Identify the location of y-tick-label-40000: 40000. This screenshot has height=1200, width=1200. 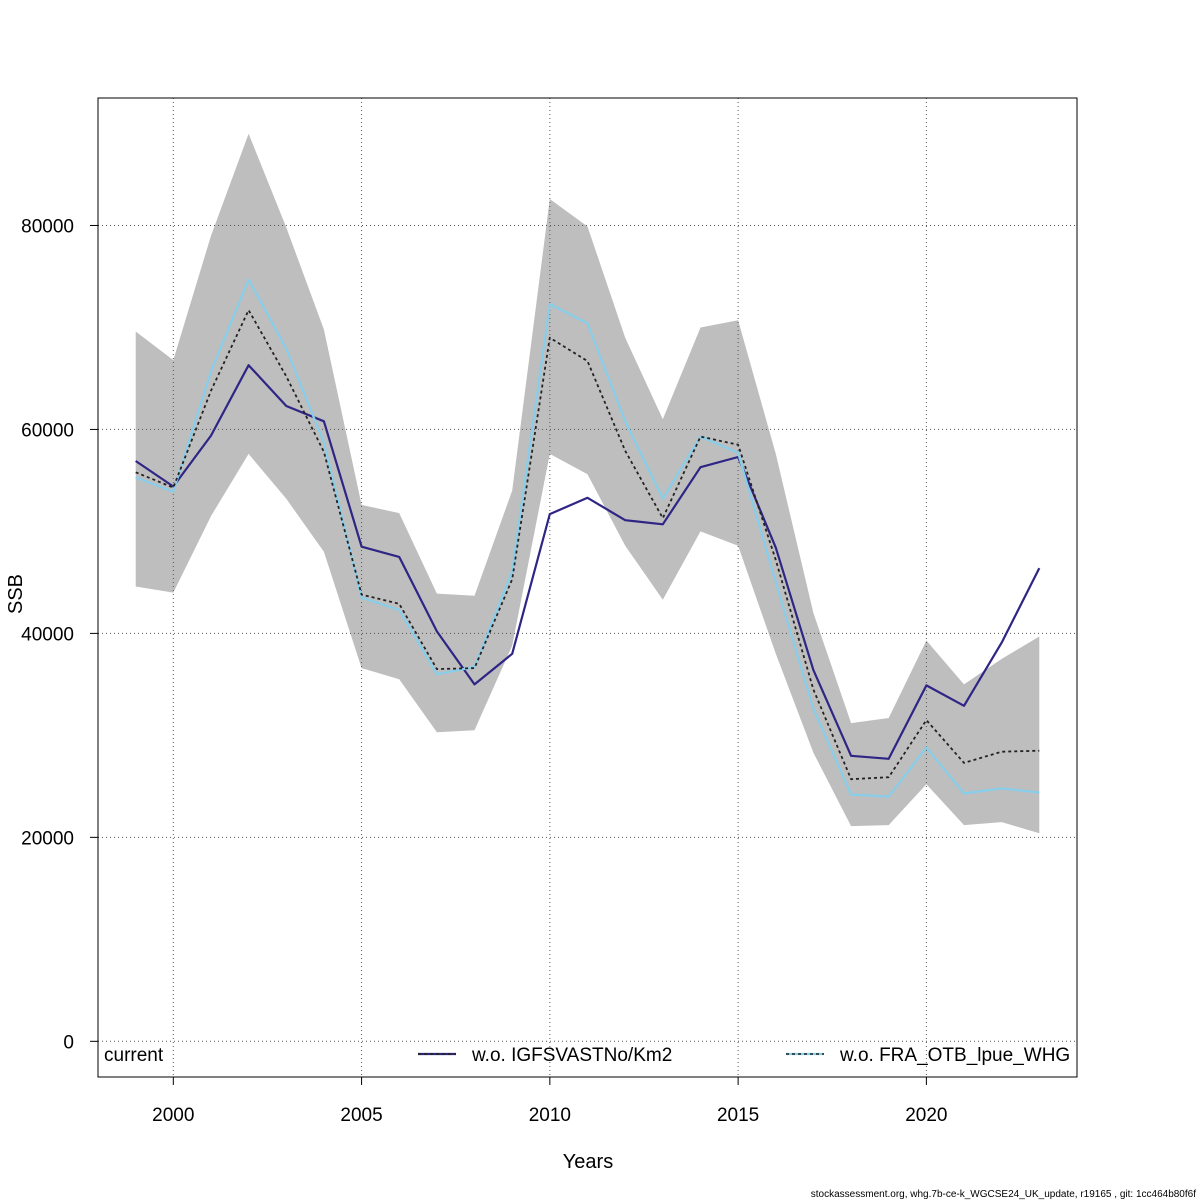
(47, 634).